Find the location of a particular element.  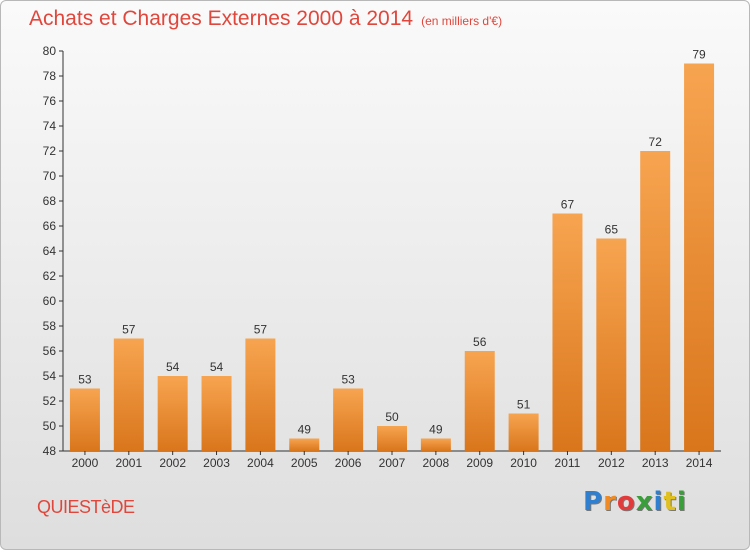

y-tick-label: 50 is located at coordinates (50, 426).